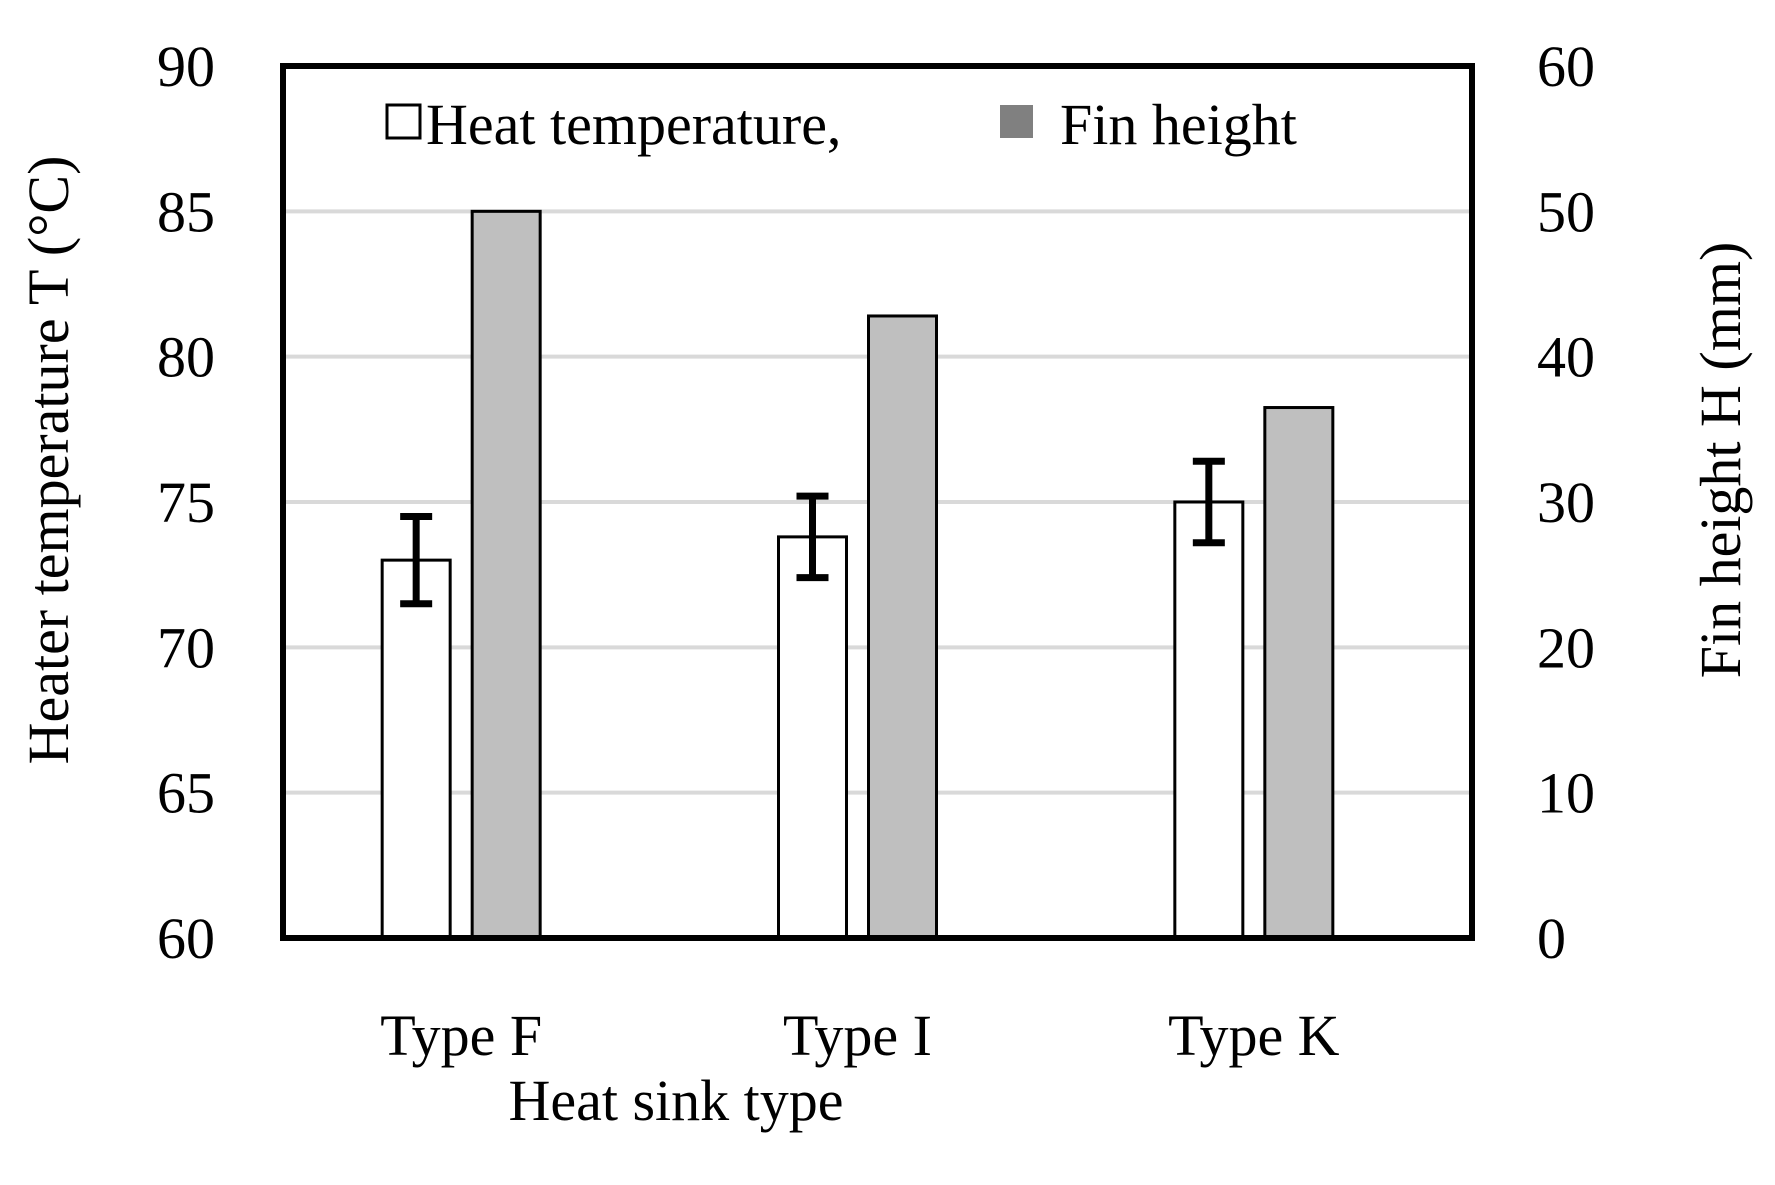 The image size is (1775, 1185). Describe the element at coordinates (186, 793) in the screenshot. I see `y-tick-label: 65` at that location.